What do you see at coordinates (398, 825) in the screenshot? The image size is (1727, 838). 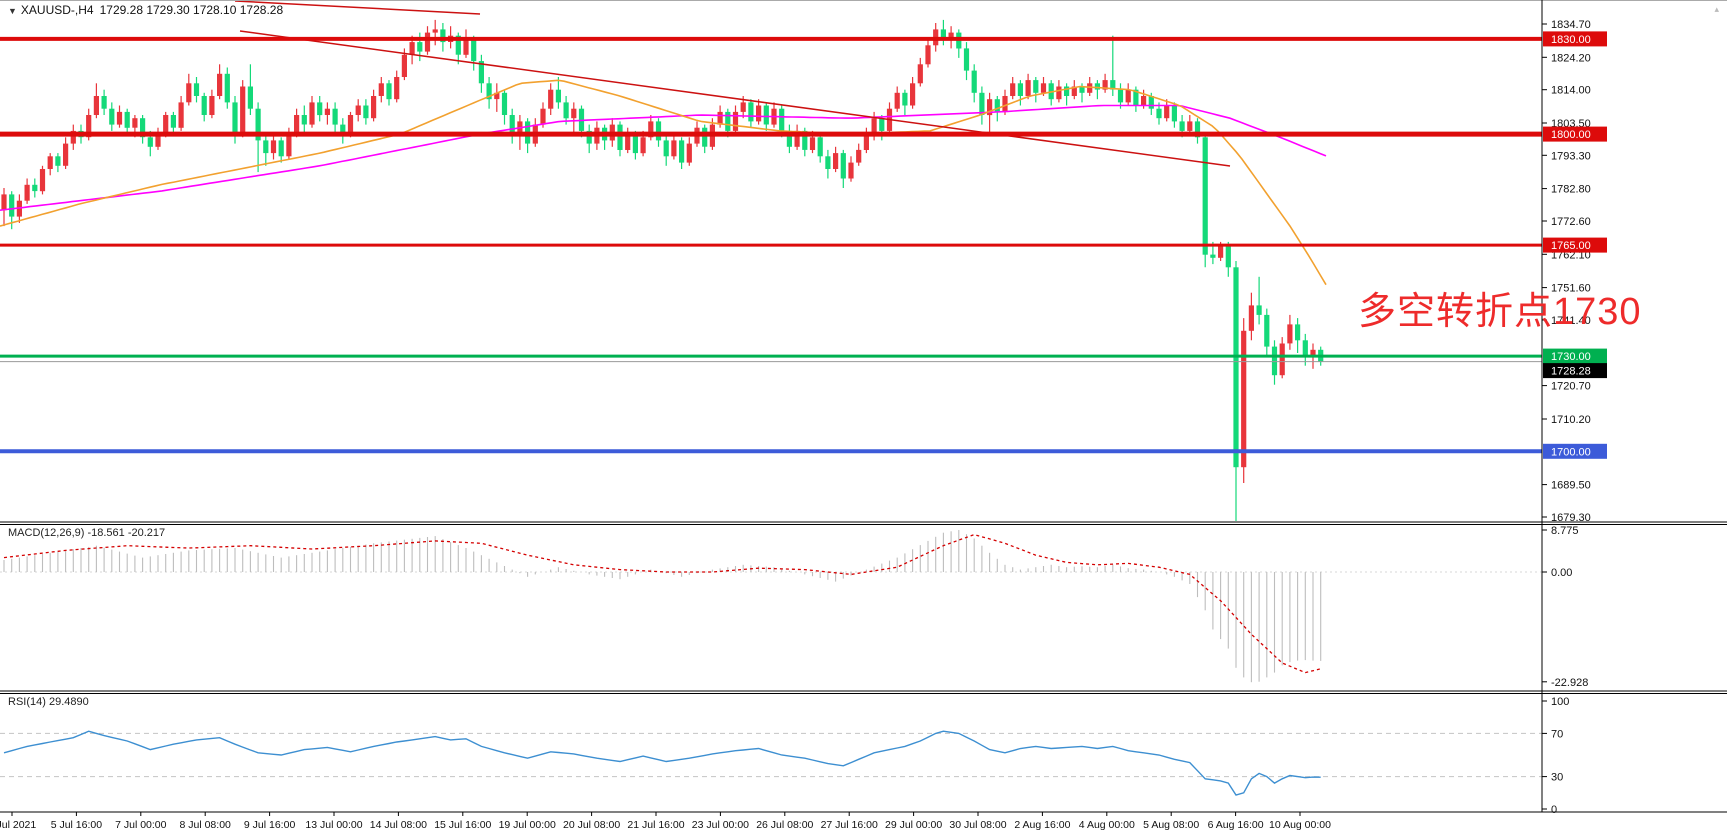 I see `svg-text: 14 Jul 08:00` at bounding box center [398, 825].